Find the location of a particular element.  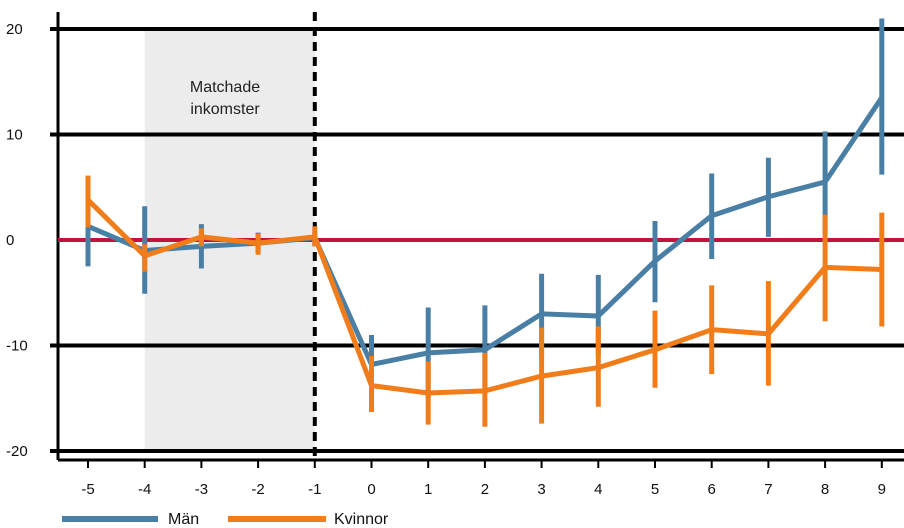

legend: Män Kvinnor is located at coordinates (225, 519).